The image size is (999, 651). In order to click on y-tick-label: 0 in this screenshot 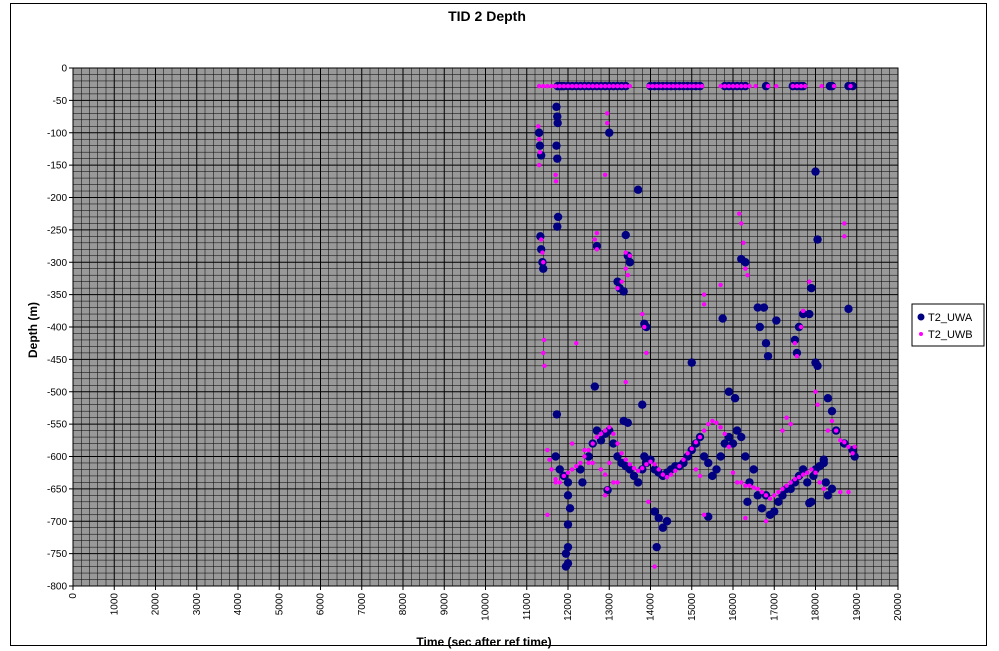, I will do `click(64, 69)`.